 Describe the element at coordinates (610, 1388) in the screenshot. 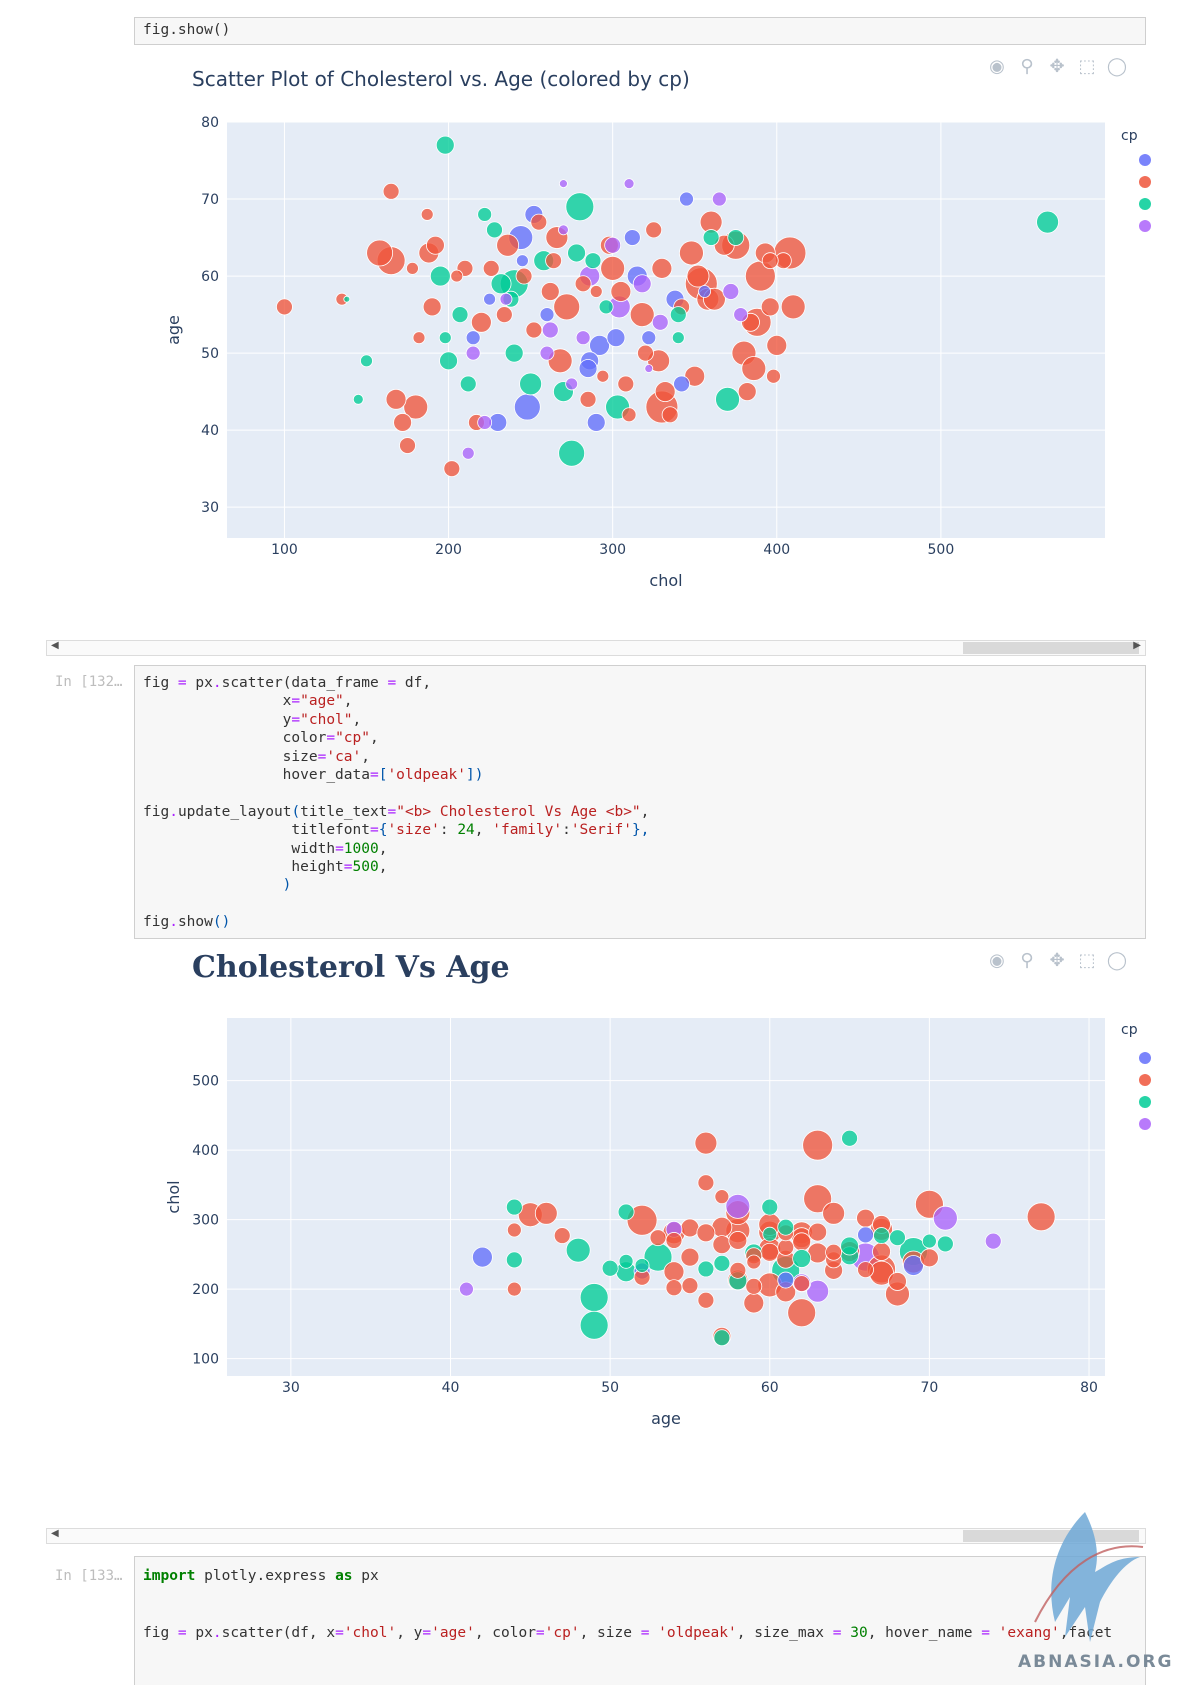

I see `x-tick-label: 50` at that location.